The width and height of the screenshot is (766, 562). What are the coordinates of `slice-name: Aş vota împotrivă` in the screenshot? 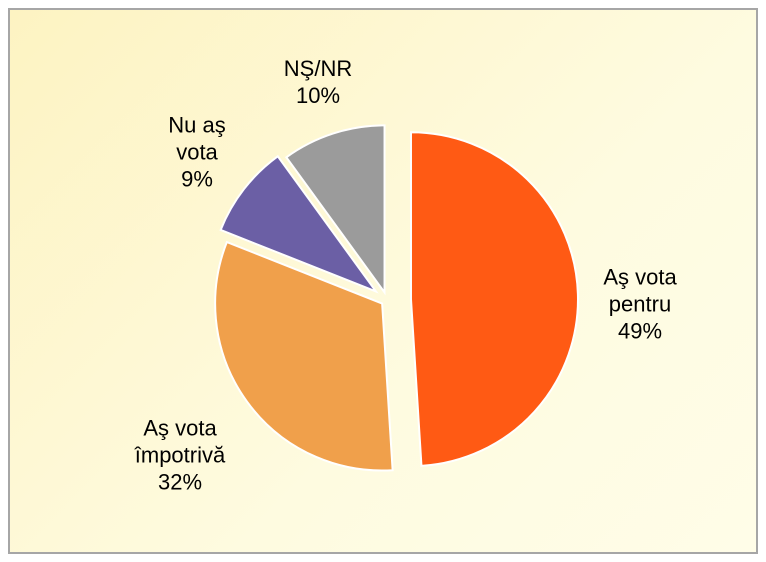 It's located at (180, 441).